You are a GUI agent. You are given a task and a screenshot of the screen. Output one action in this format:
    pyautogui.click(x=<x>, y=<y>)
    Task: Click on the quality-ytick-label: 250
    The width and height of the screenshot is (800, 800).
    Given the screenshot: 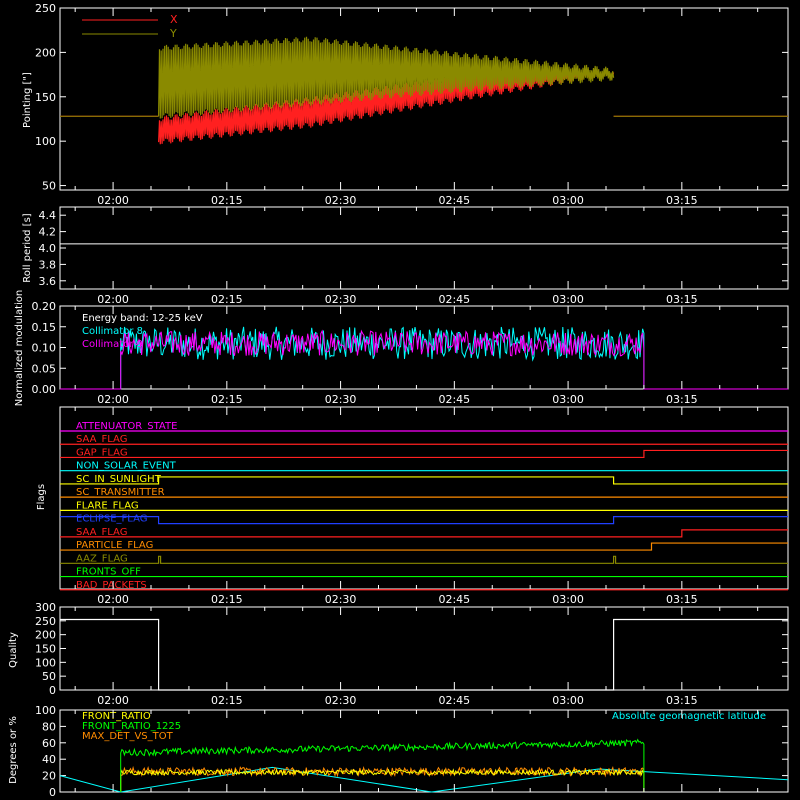 What is the action you would take?
    pyautogui.click(x=45, y=621)
    